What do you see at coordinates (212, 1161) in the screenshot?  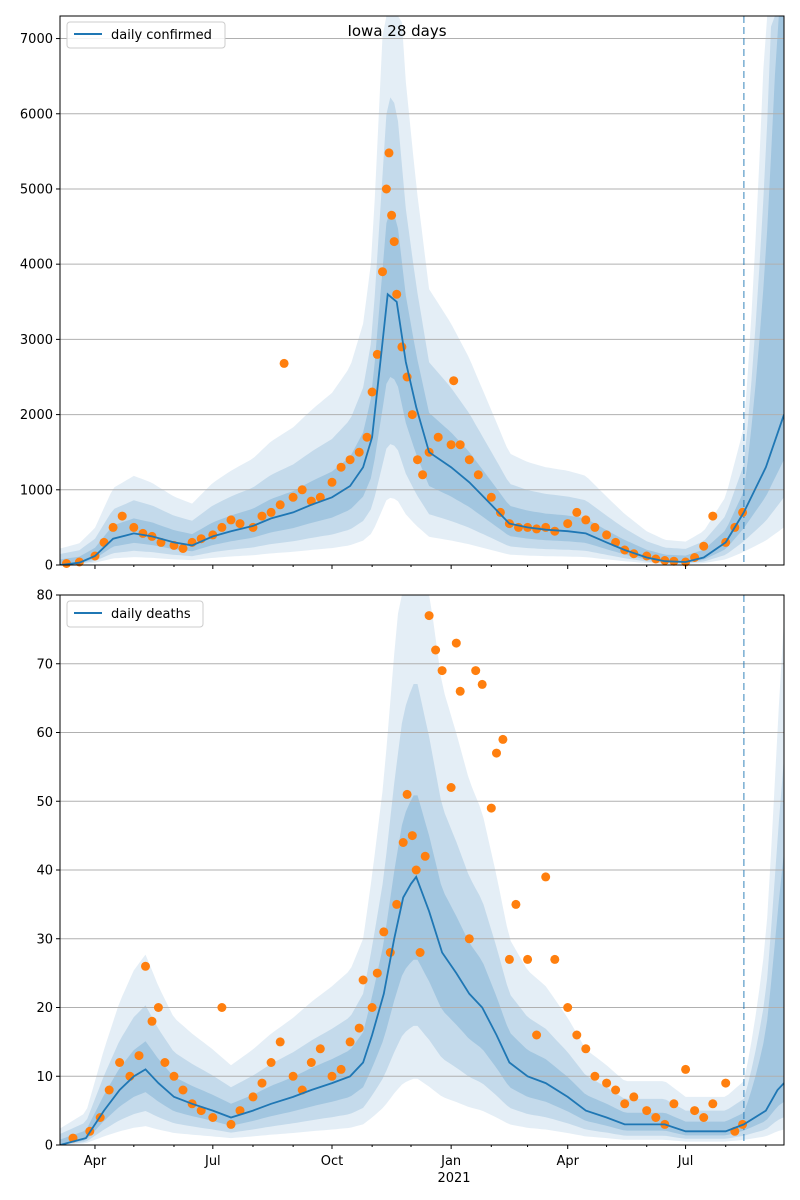 I see `deaths-x-tick-label: Jul` at bounding box center [212, 1161].